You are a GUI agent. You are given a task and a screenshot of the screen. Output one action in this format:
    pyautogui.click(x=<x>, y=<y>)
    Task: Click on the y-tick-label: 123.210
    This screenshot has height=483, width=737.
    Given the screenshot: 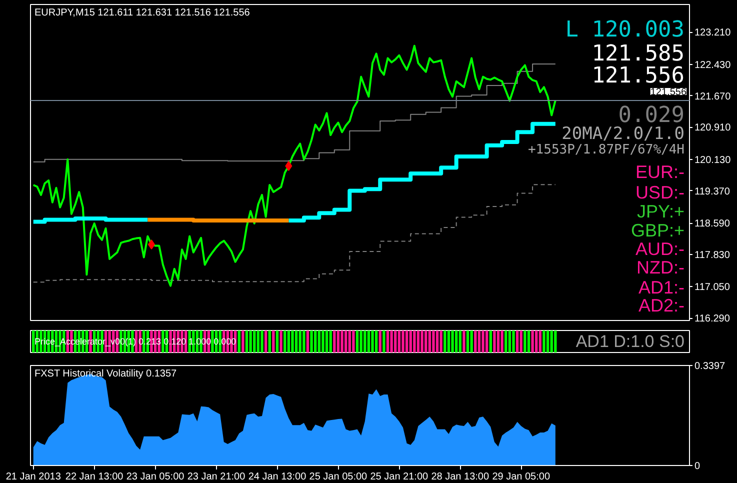 What is the action you would take?
    pyautogui.click(x=713, y=33)
    